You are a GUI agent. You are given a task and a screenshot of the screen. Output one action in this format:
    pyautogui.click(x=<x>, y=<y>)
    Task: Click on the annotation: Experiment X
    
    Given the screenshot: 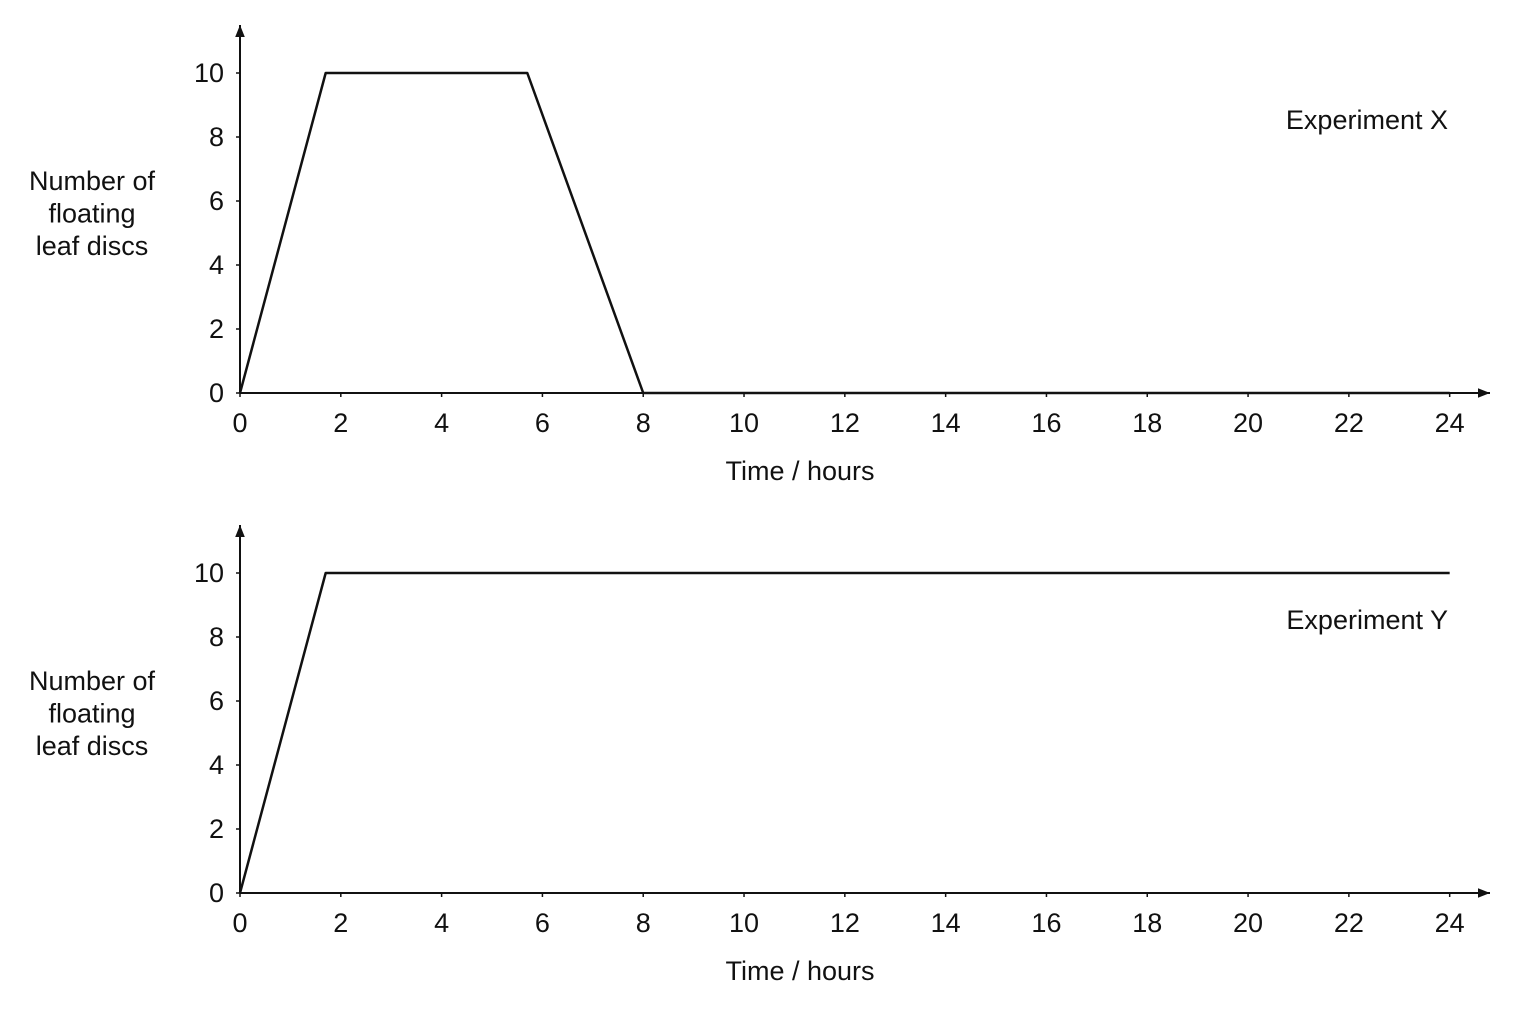 What is the action you would take?
    pyautogui.click(x=1367, y=120)
    